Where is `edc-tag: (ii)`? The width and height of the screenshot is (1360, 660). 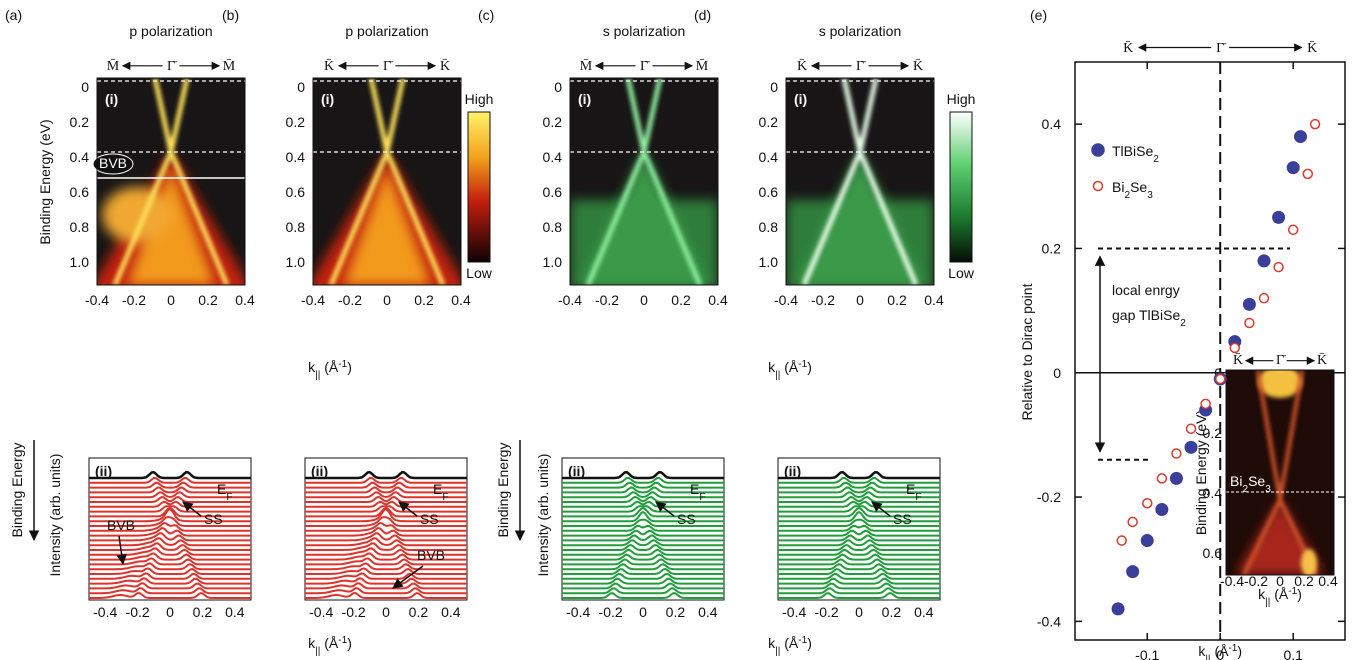
edc-tag: (ii) is located at coordinates (576, 471).